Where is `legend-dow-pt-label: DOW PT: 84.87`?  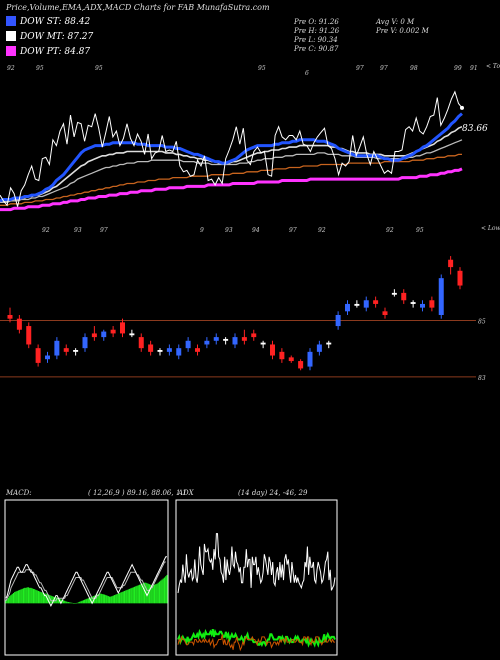 legend-dow-pt-label: DOW PT: 84.87 is located at coordinates (55, 52).